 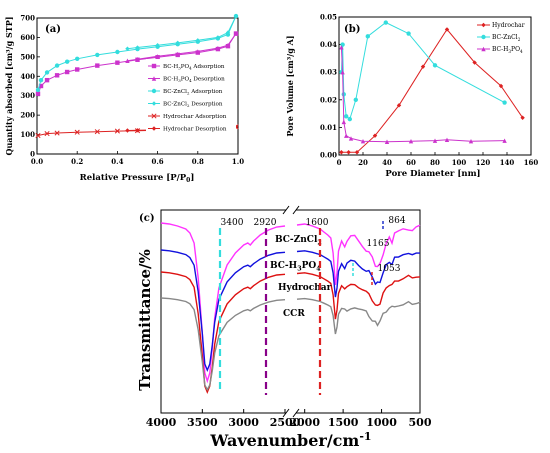 I want to click on y-tick-label: 0.04, so click(x=328, y=44).